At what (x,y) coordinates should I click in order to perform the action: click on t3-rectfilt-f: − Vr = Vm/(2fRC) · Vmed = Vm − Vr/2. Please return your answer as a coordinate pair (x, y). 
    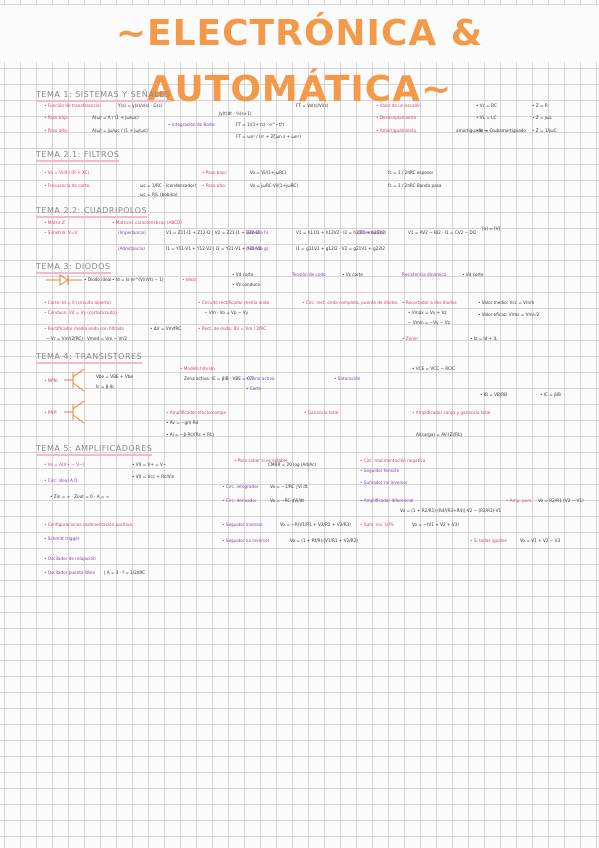
    Looking at the image, I should click on (87, 338).